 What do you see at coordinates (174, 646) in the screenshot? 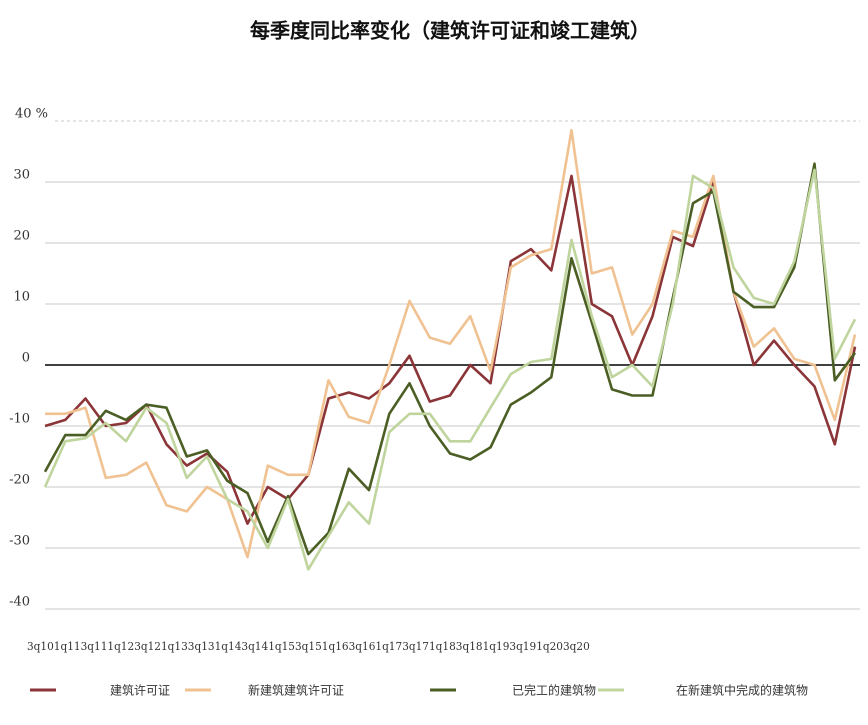
I see `x-tick-label: 1q13` at bounding box center [174, 646].